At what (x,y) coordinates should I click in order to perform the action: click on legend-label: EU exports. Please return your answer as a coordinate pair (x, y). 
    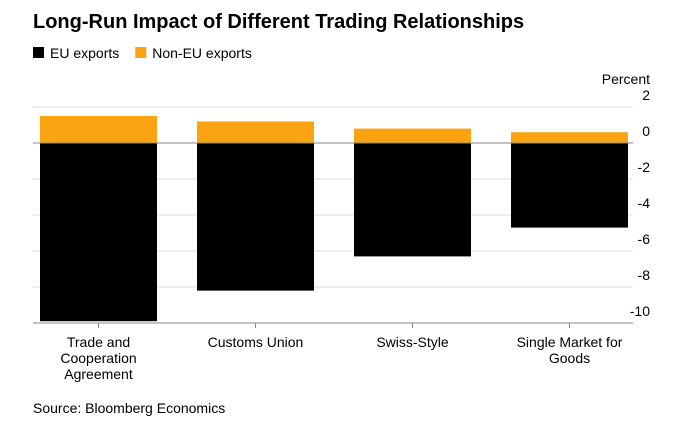
    Looking at the image, I should click on (84, 53).